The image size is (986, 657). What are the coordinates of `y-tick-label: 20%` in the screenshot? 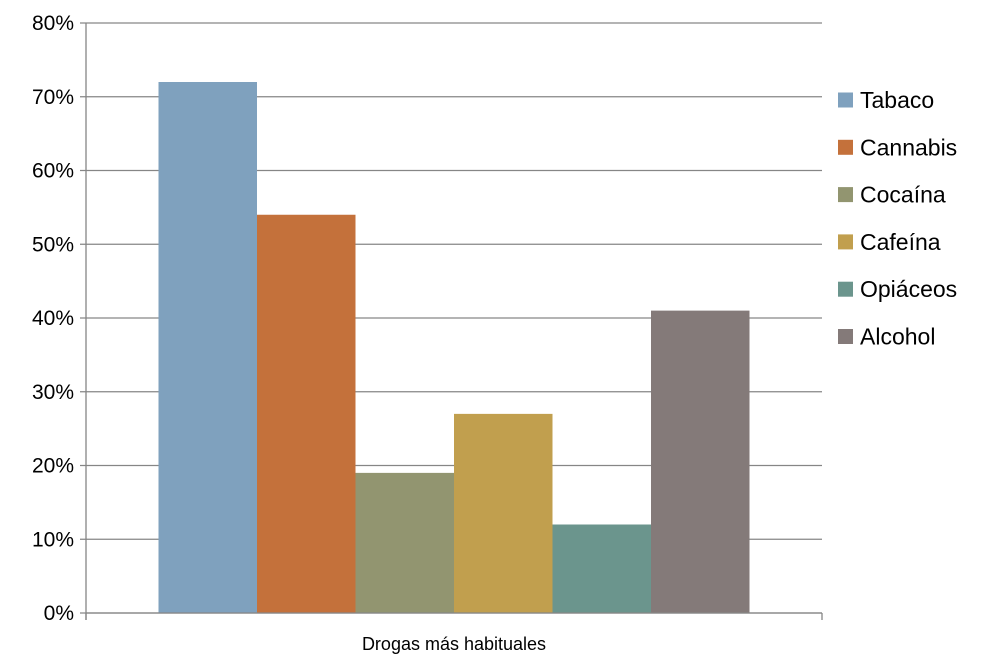 It's located at (53, 466).